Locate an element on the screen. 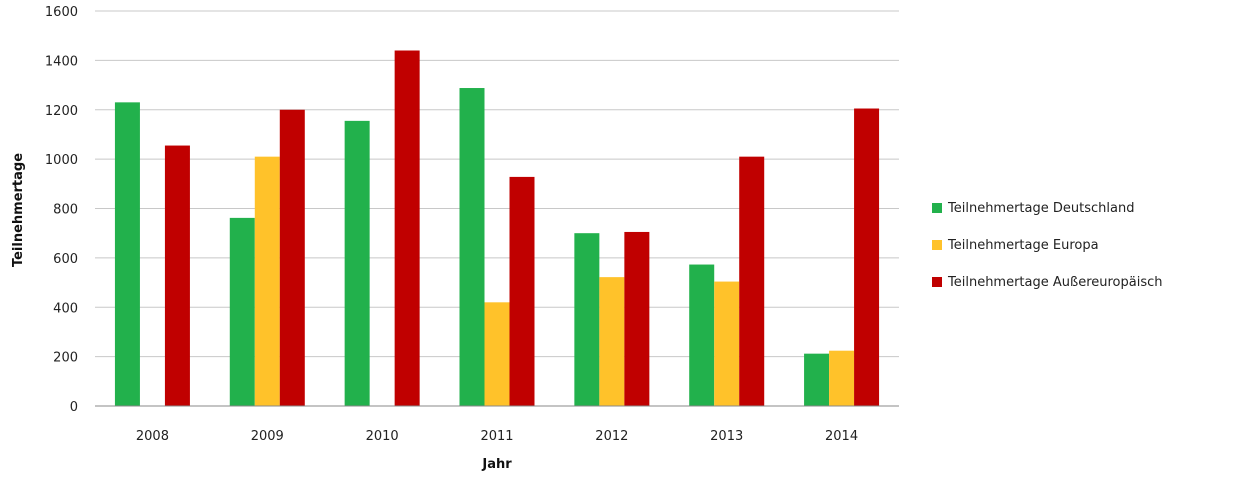  x-tick-labels: 2008 2009 2010 2011 2012 2013 2014 is located at coordinates (497, 436).